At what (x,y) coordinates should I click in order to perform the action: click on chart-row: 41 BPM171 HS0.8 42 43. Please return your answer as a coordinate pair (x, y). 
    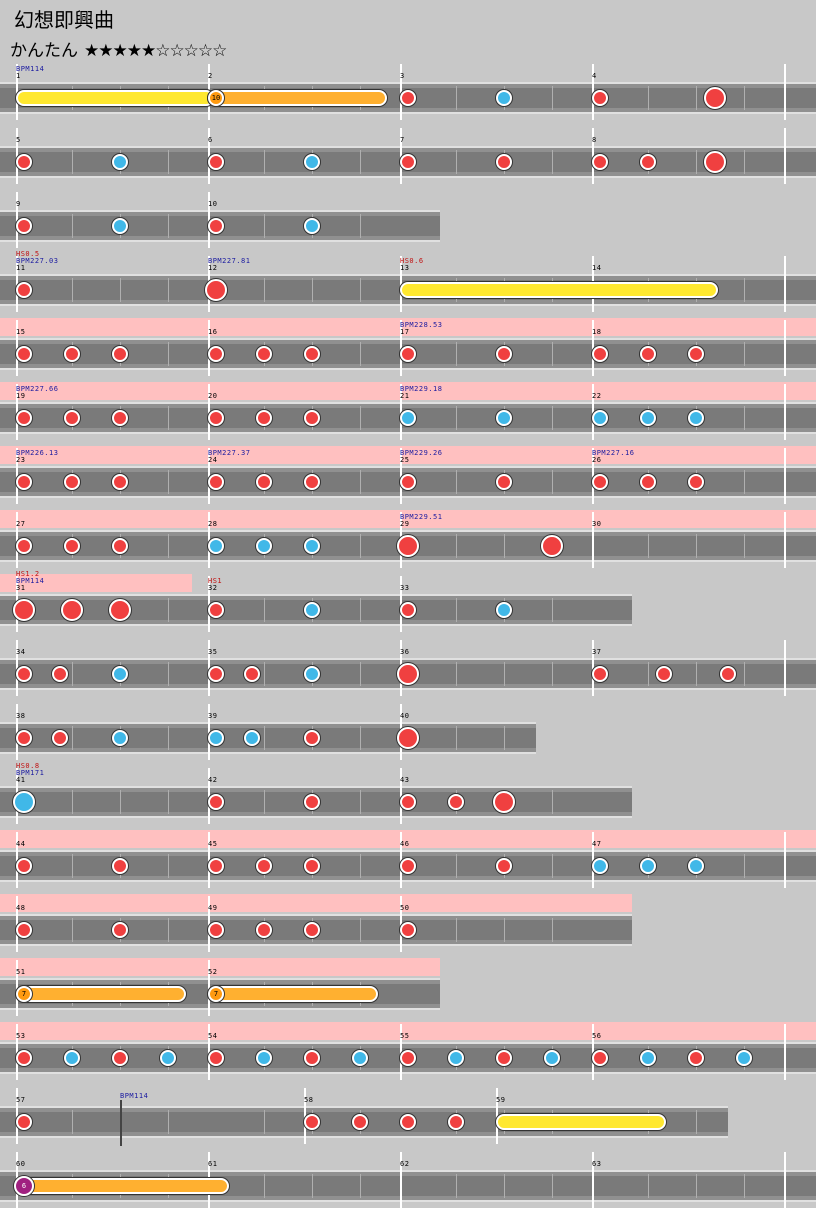
    Looking at the image, I should click on (408, 793).